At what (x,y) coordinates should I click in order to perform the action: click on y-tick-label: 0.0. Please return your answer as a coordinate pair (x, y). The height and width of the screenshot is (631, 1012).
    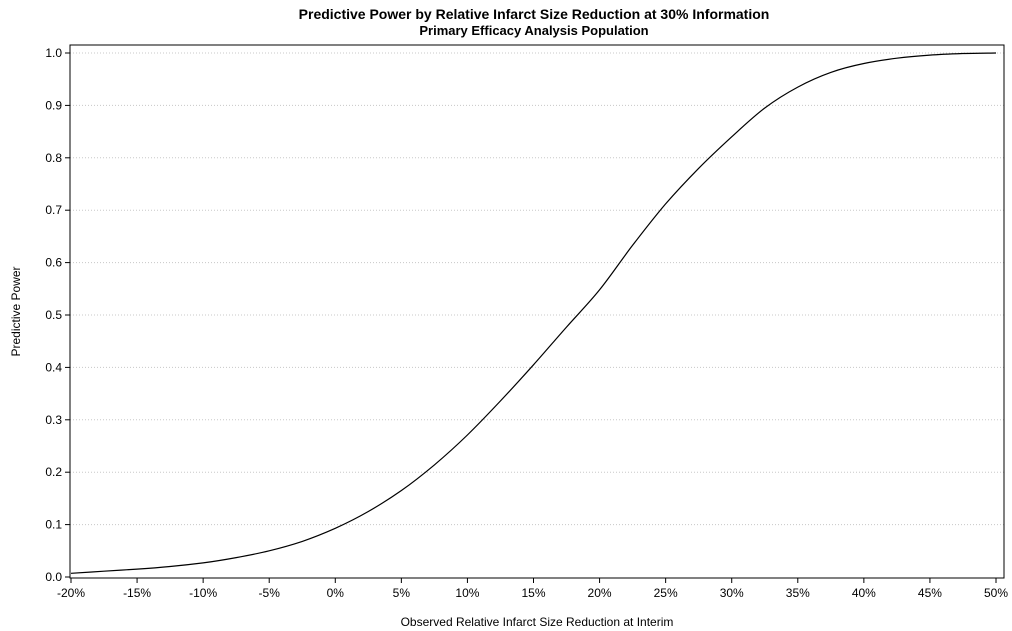
    Looking at the image, I should click on (53, 577).